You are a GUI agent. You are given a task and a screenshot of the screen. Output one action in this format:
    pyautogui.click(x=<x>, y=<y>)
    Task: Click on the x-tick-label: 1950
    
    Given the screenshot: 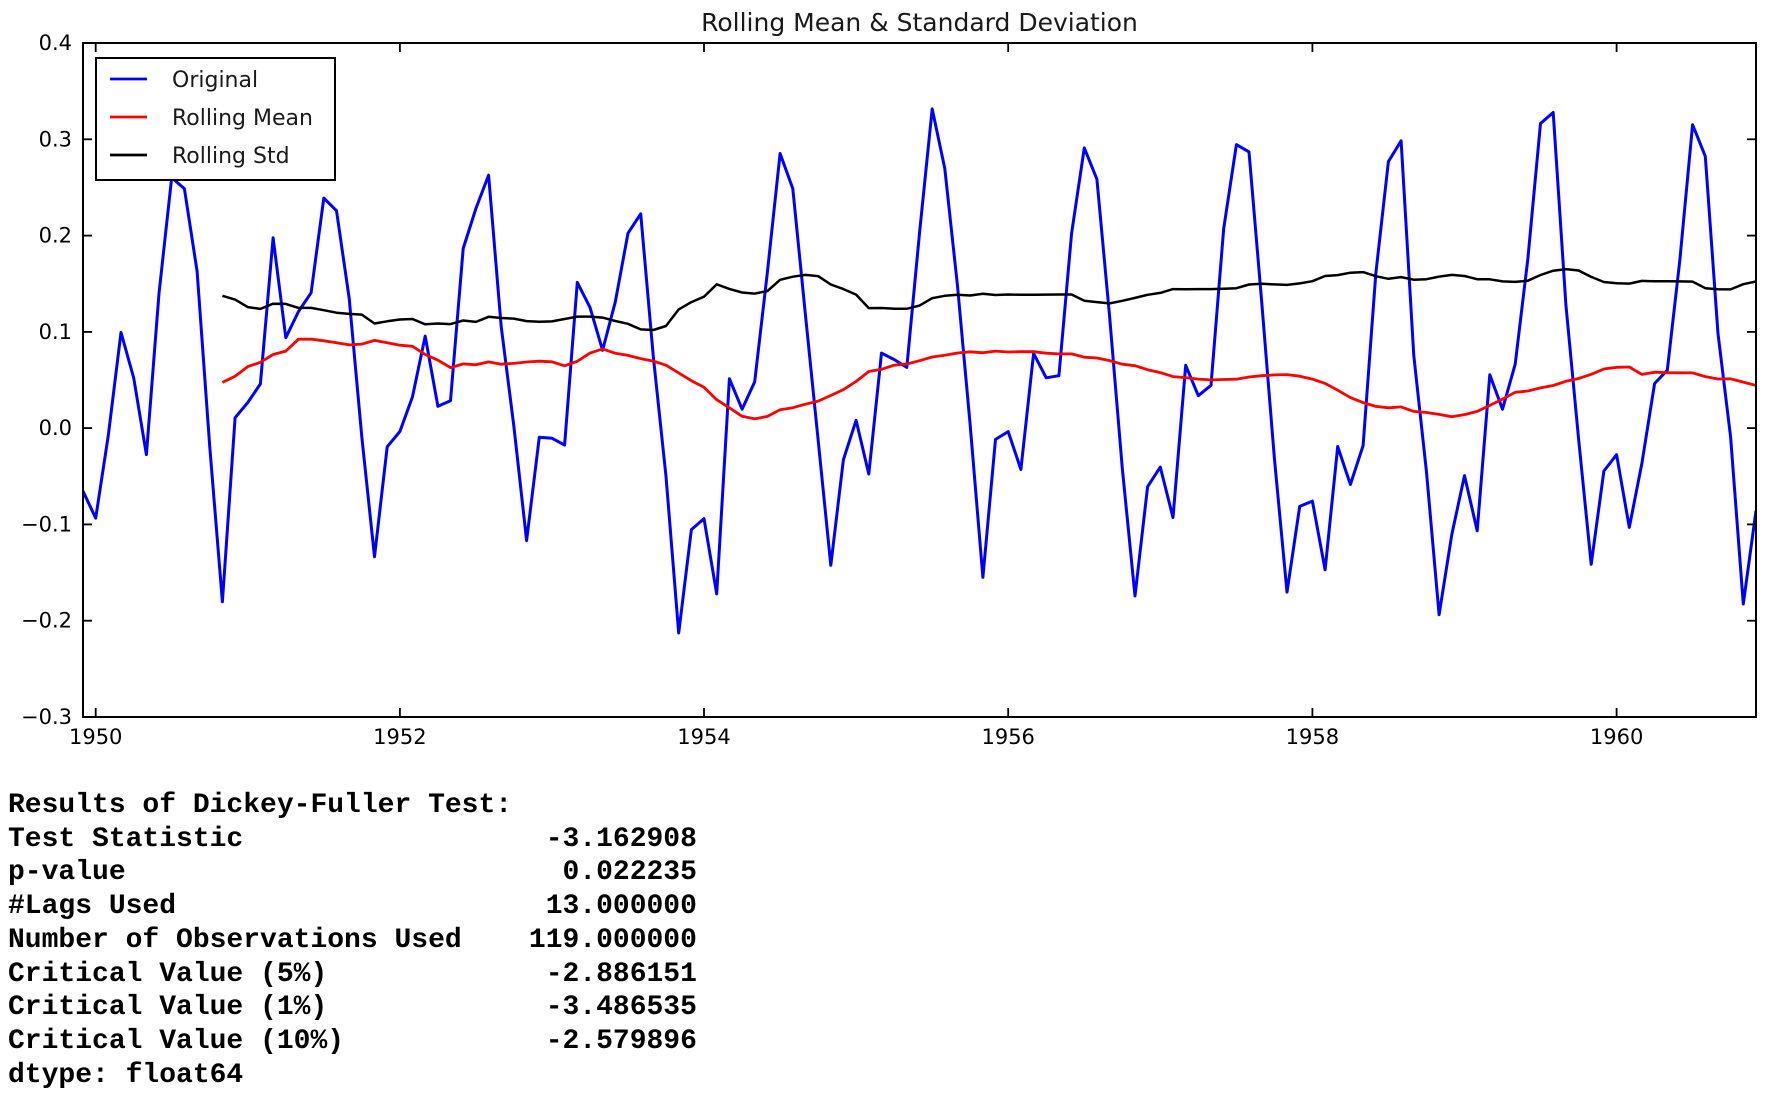 What is the action you would take?
    pyautogui.click(x=95, y=737)
    